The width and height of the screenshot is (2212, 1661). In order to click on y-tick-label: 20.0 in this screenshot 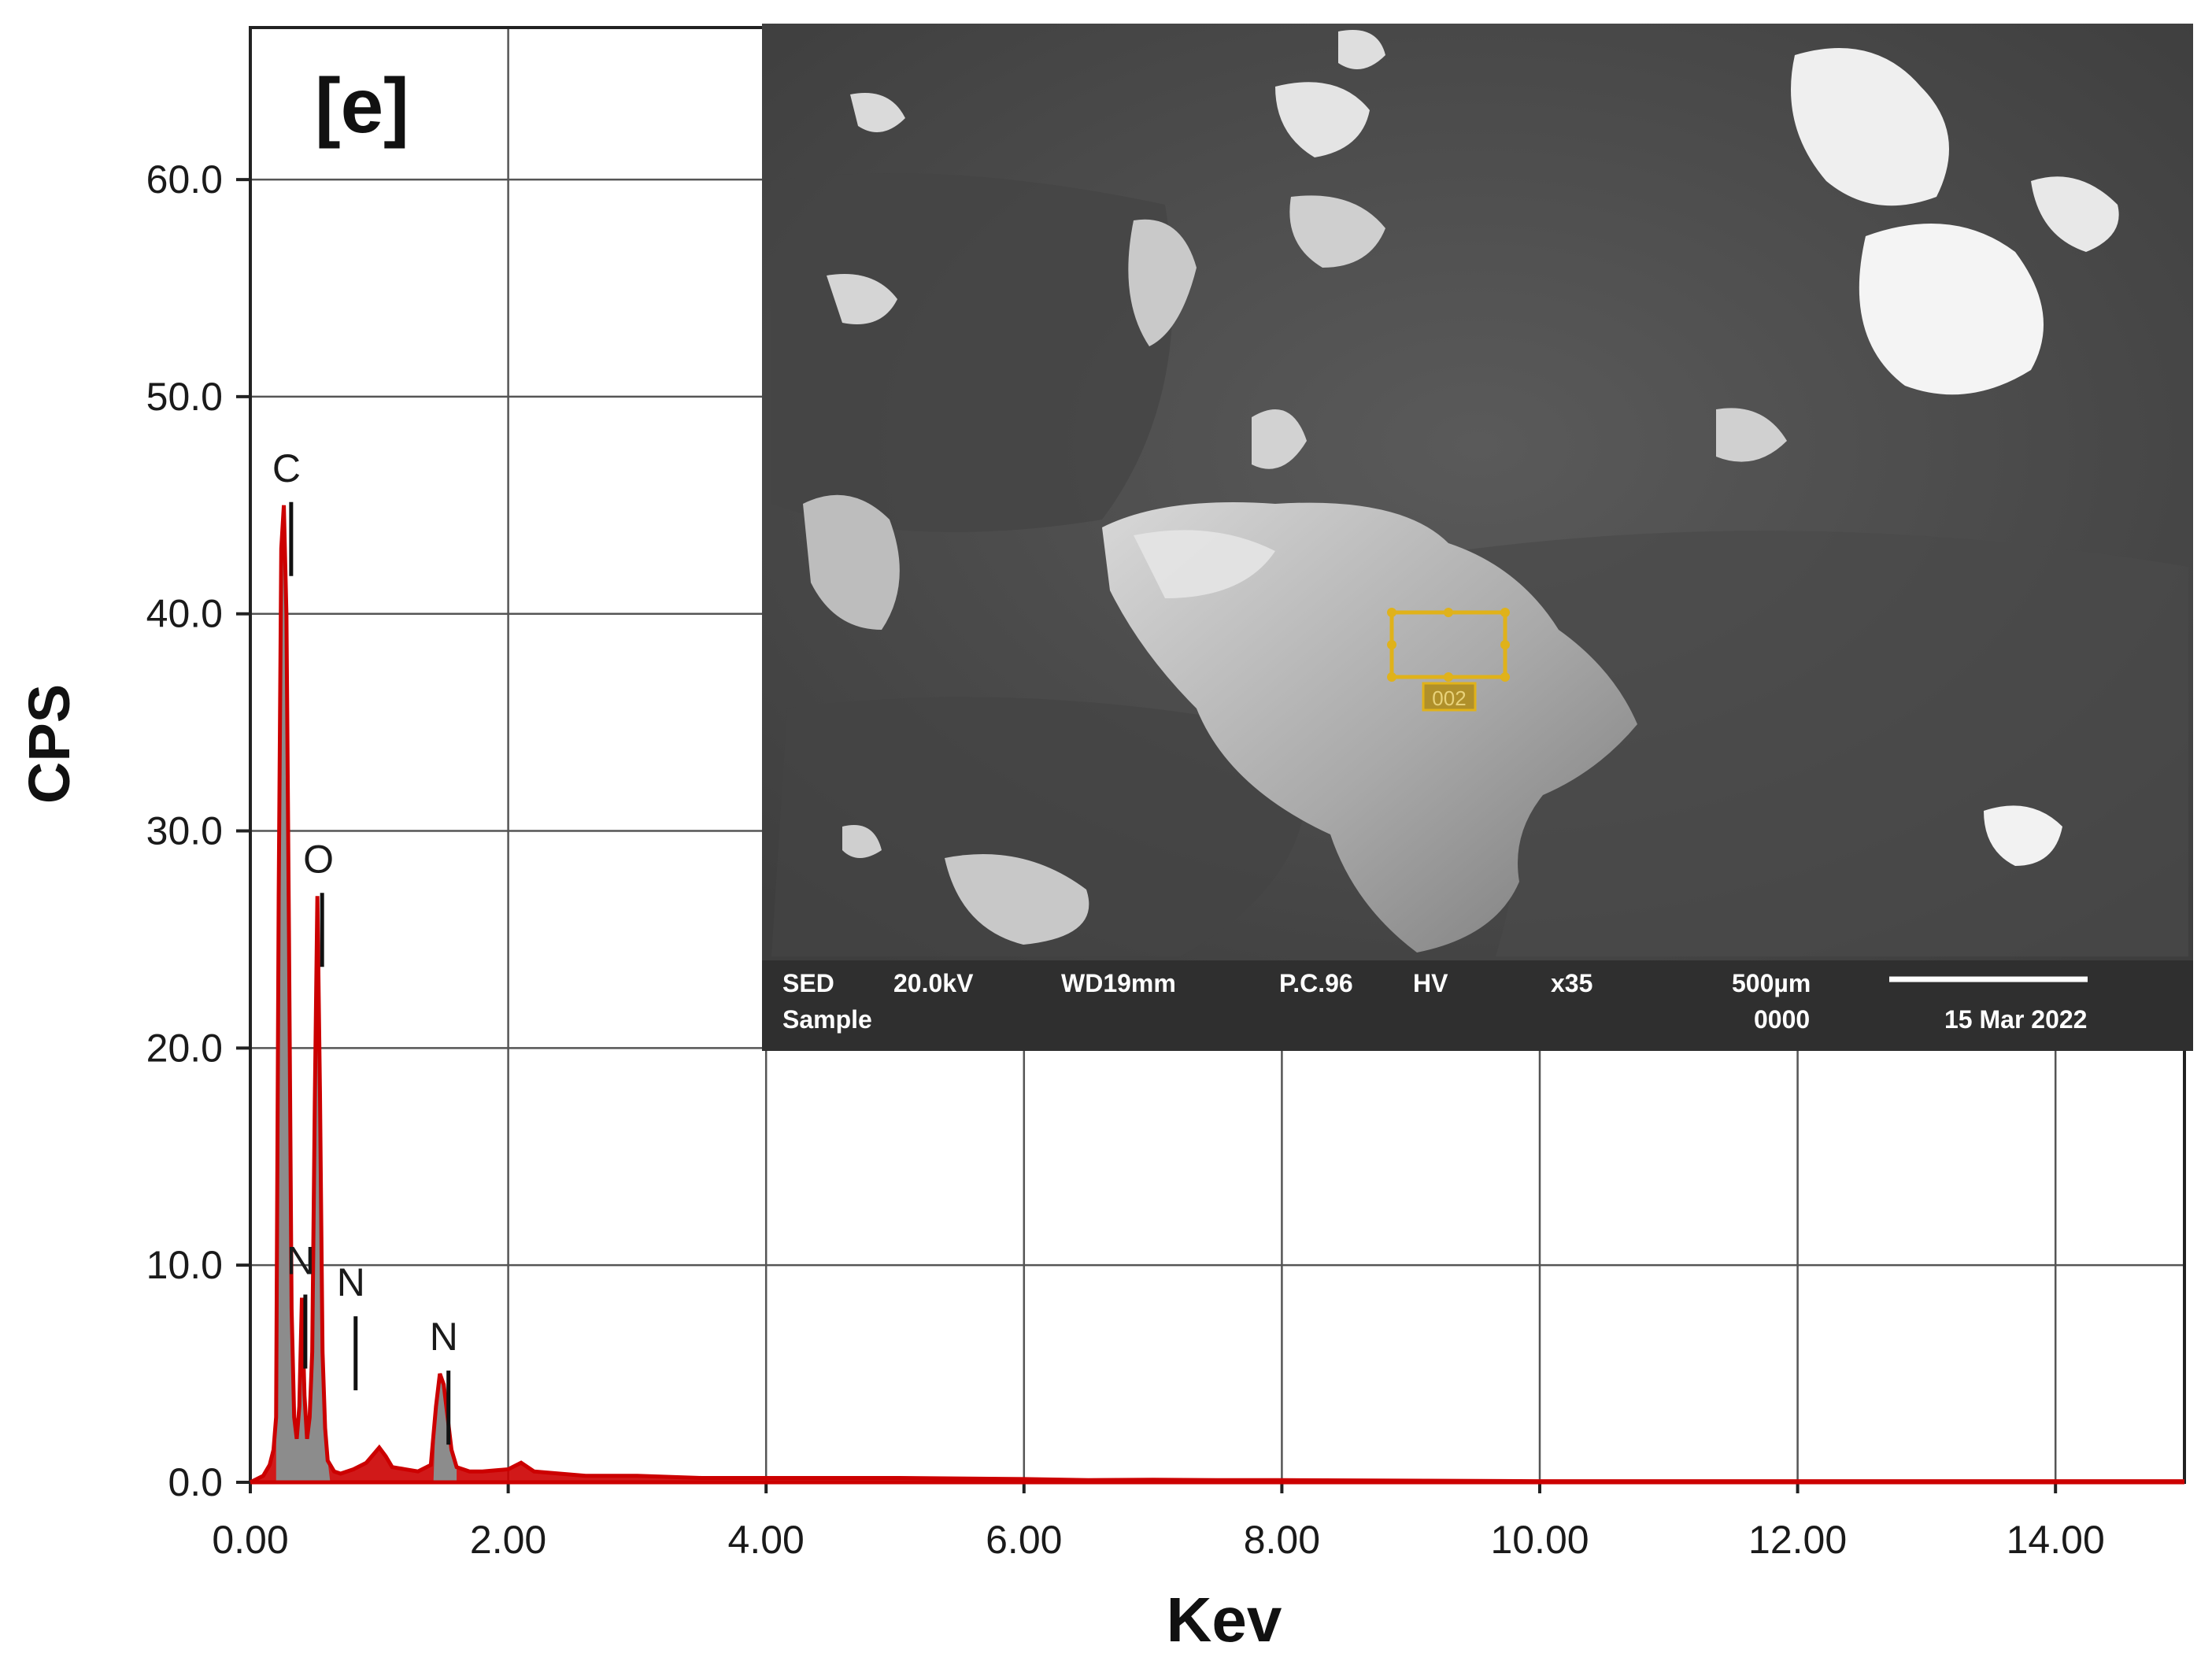, I will do `click(184, 1048)`.